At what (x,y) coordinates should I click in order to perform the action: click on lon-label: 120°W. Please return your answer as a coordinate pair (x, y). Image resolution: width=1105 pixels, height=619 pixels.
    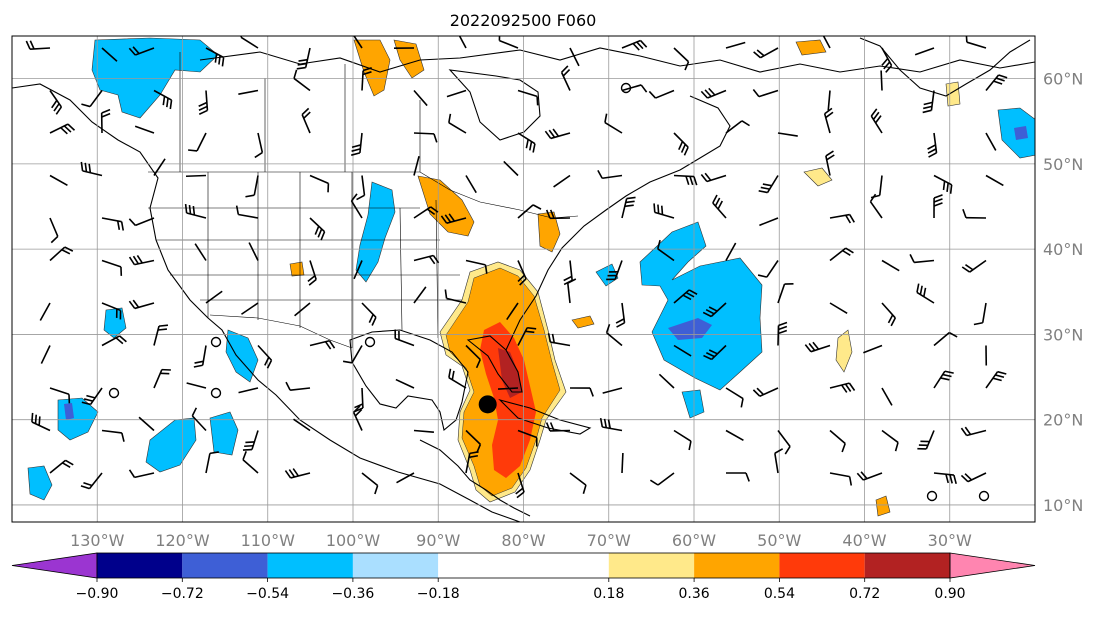
    Looking at the image, I should click on (182, 540).